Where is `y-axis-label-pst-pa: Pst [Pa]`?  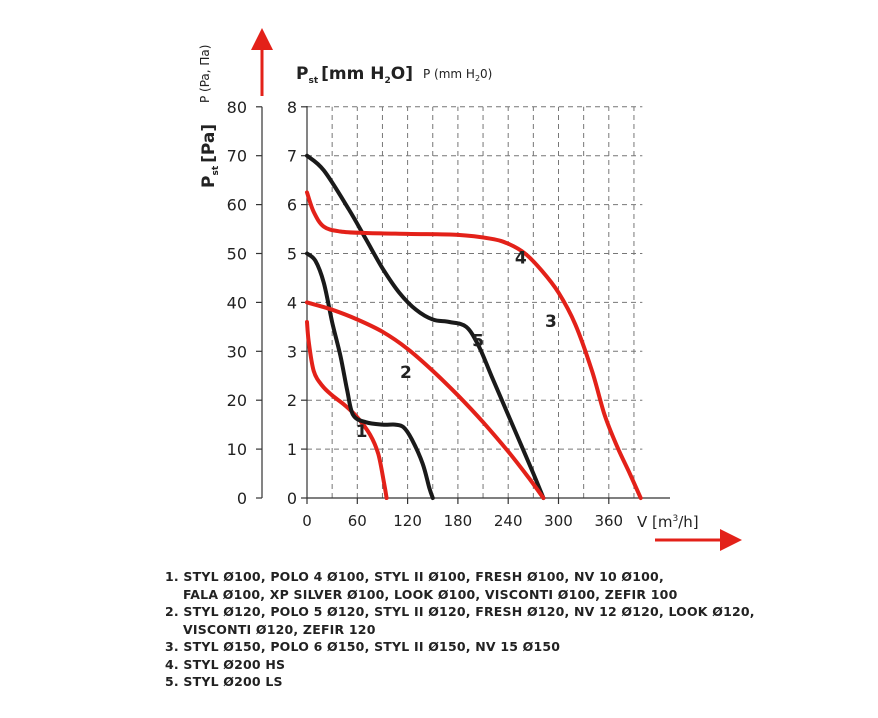 y-axis-label-pst-pa: Pst [Pa] is located at coordinates (210, 156).